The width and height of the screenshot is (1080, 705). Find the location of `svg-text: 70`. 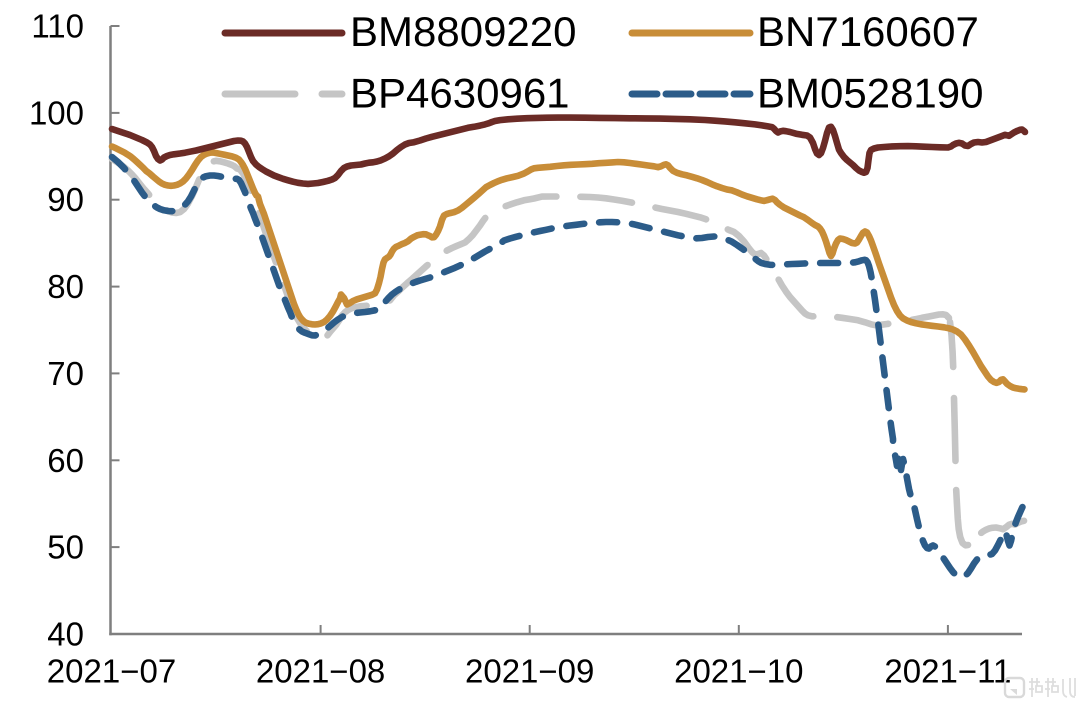

svg-text: 70 is located at coordinates (65, 373).